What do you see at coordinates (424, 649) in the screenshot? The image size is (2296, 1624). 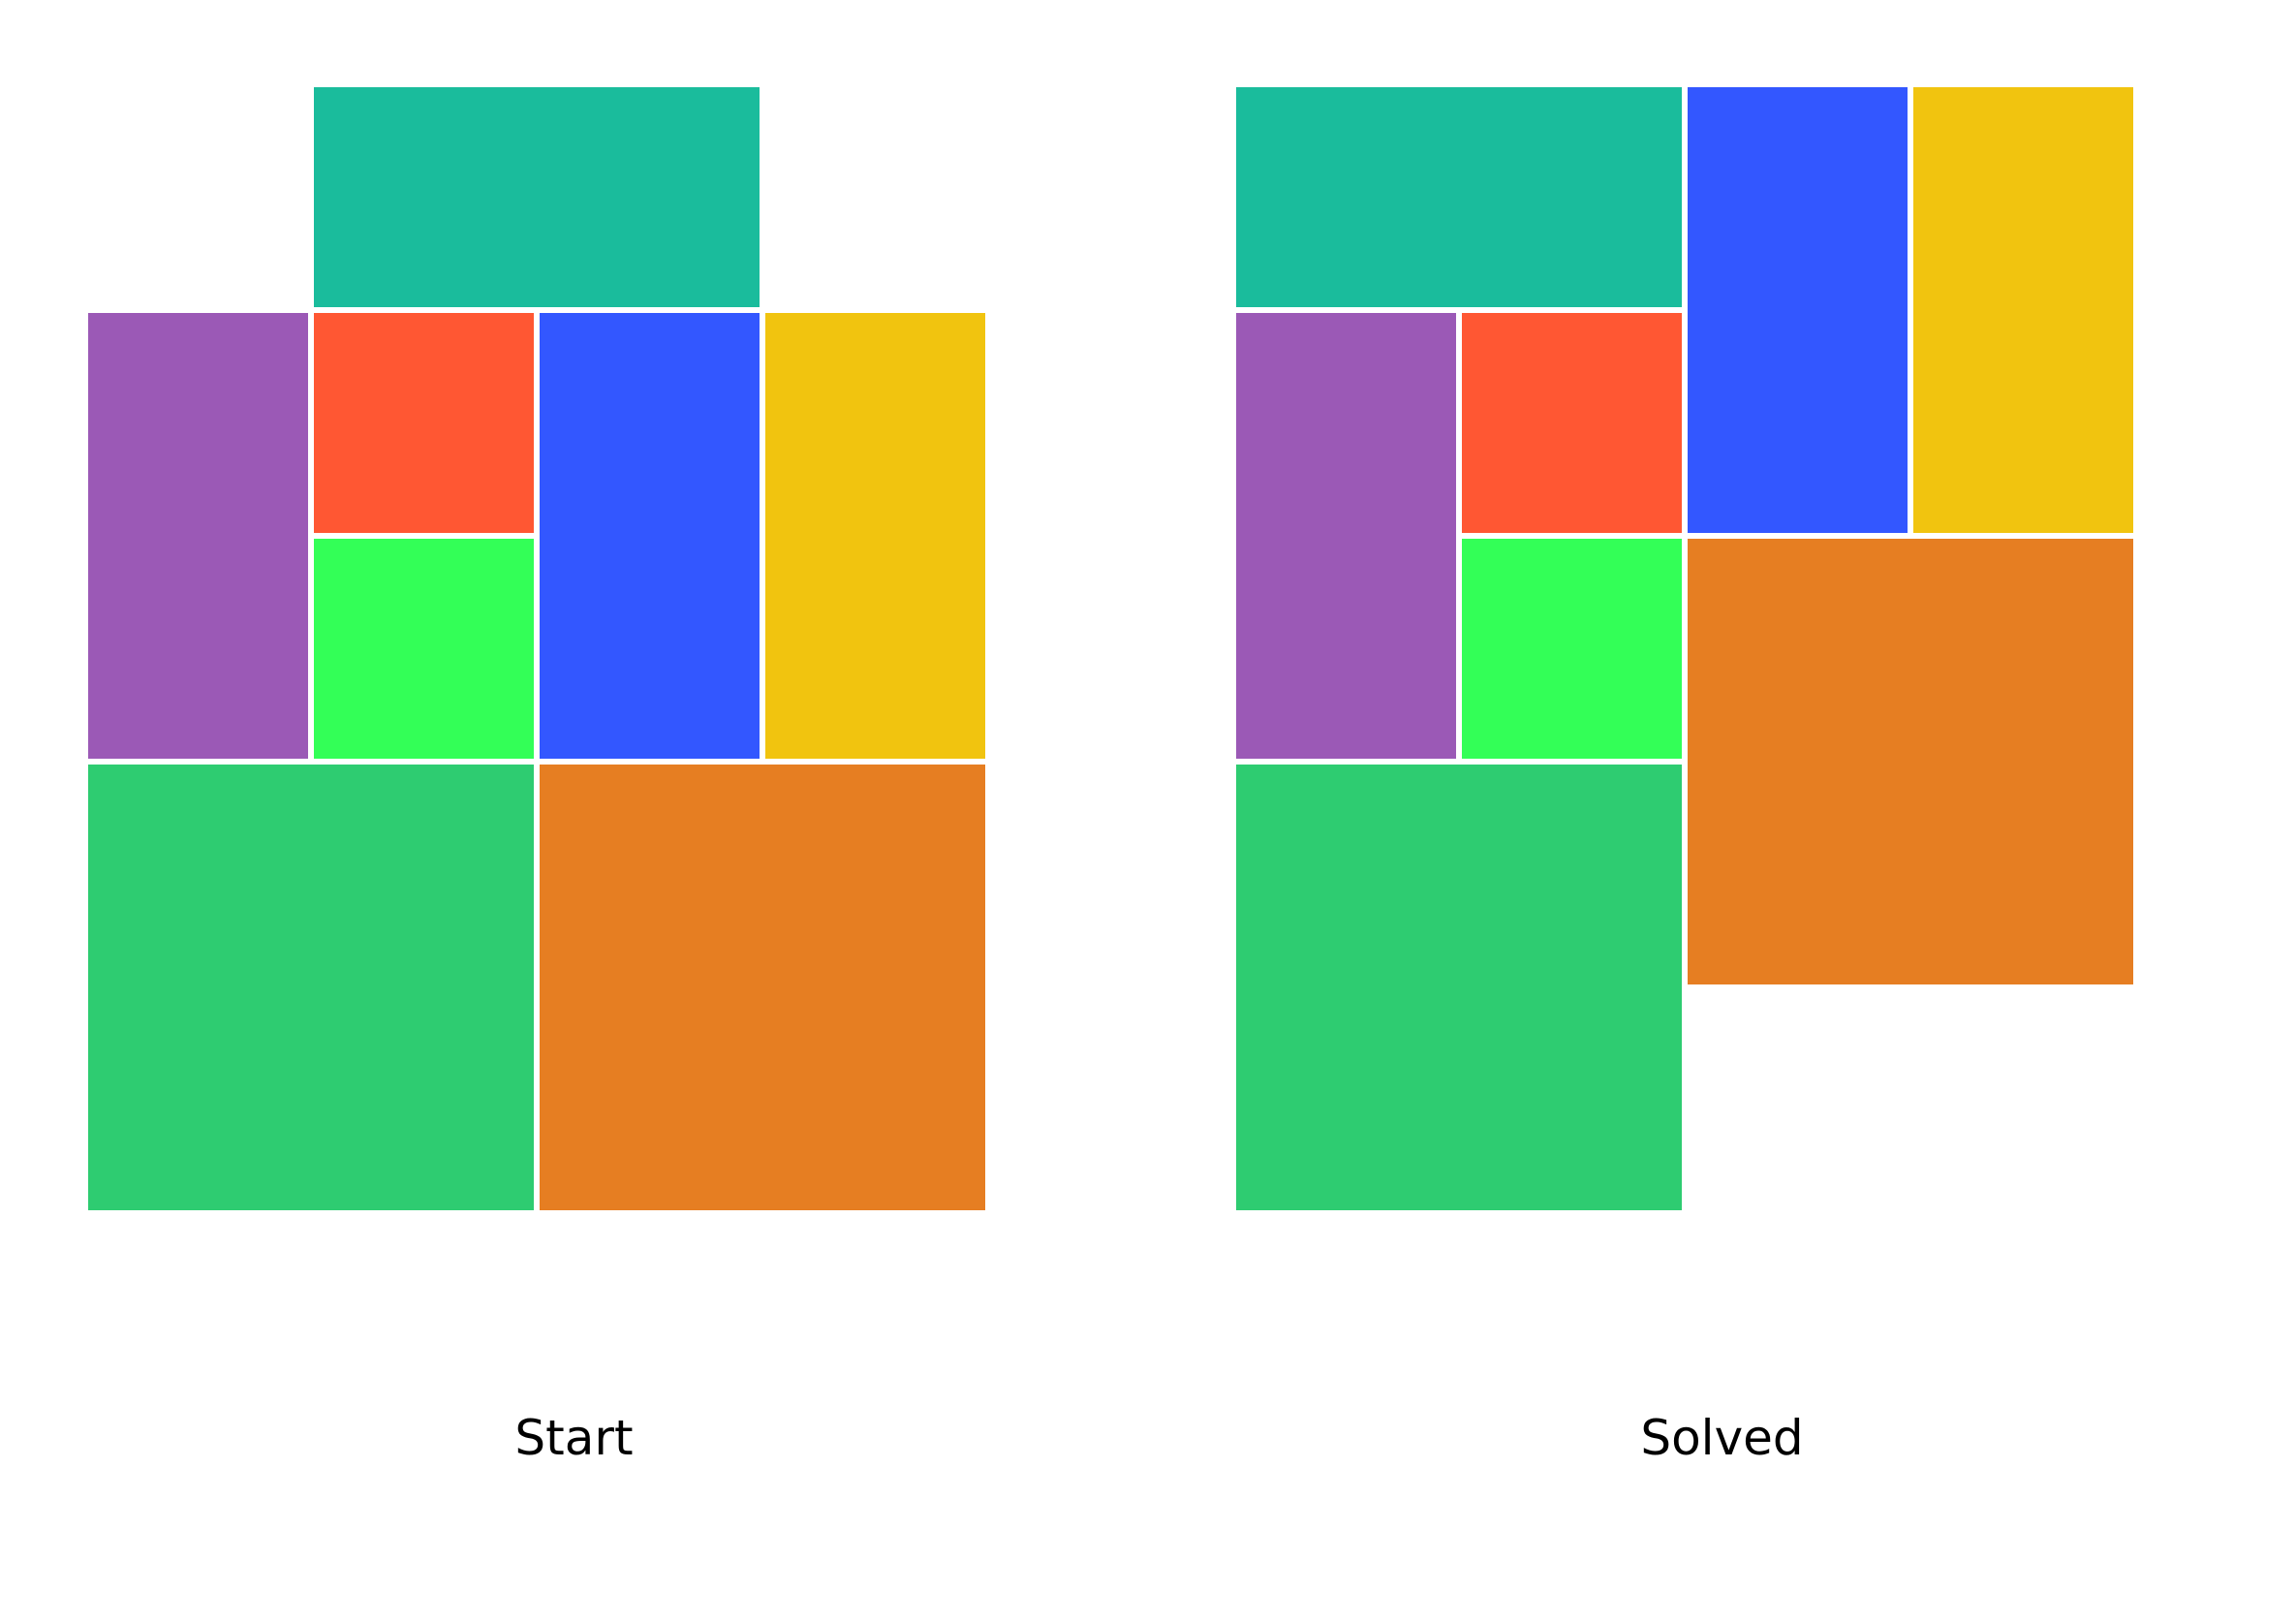 I see `start-light-green-block` at bounding box center [424, 649].